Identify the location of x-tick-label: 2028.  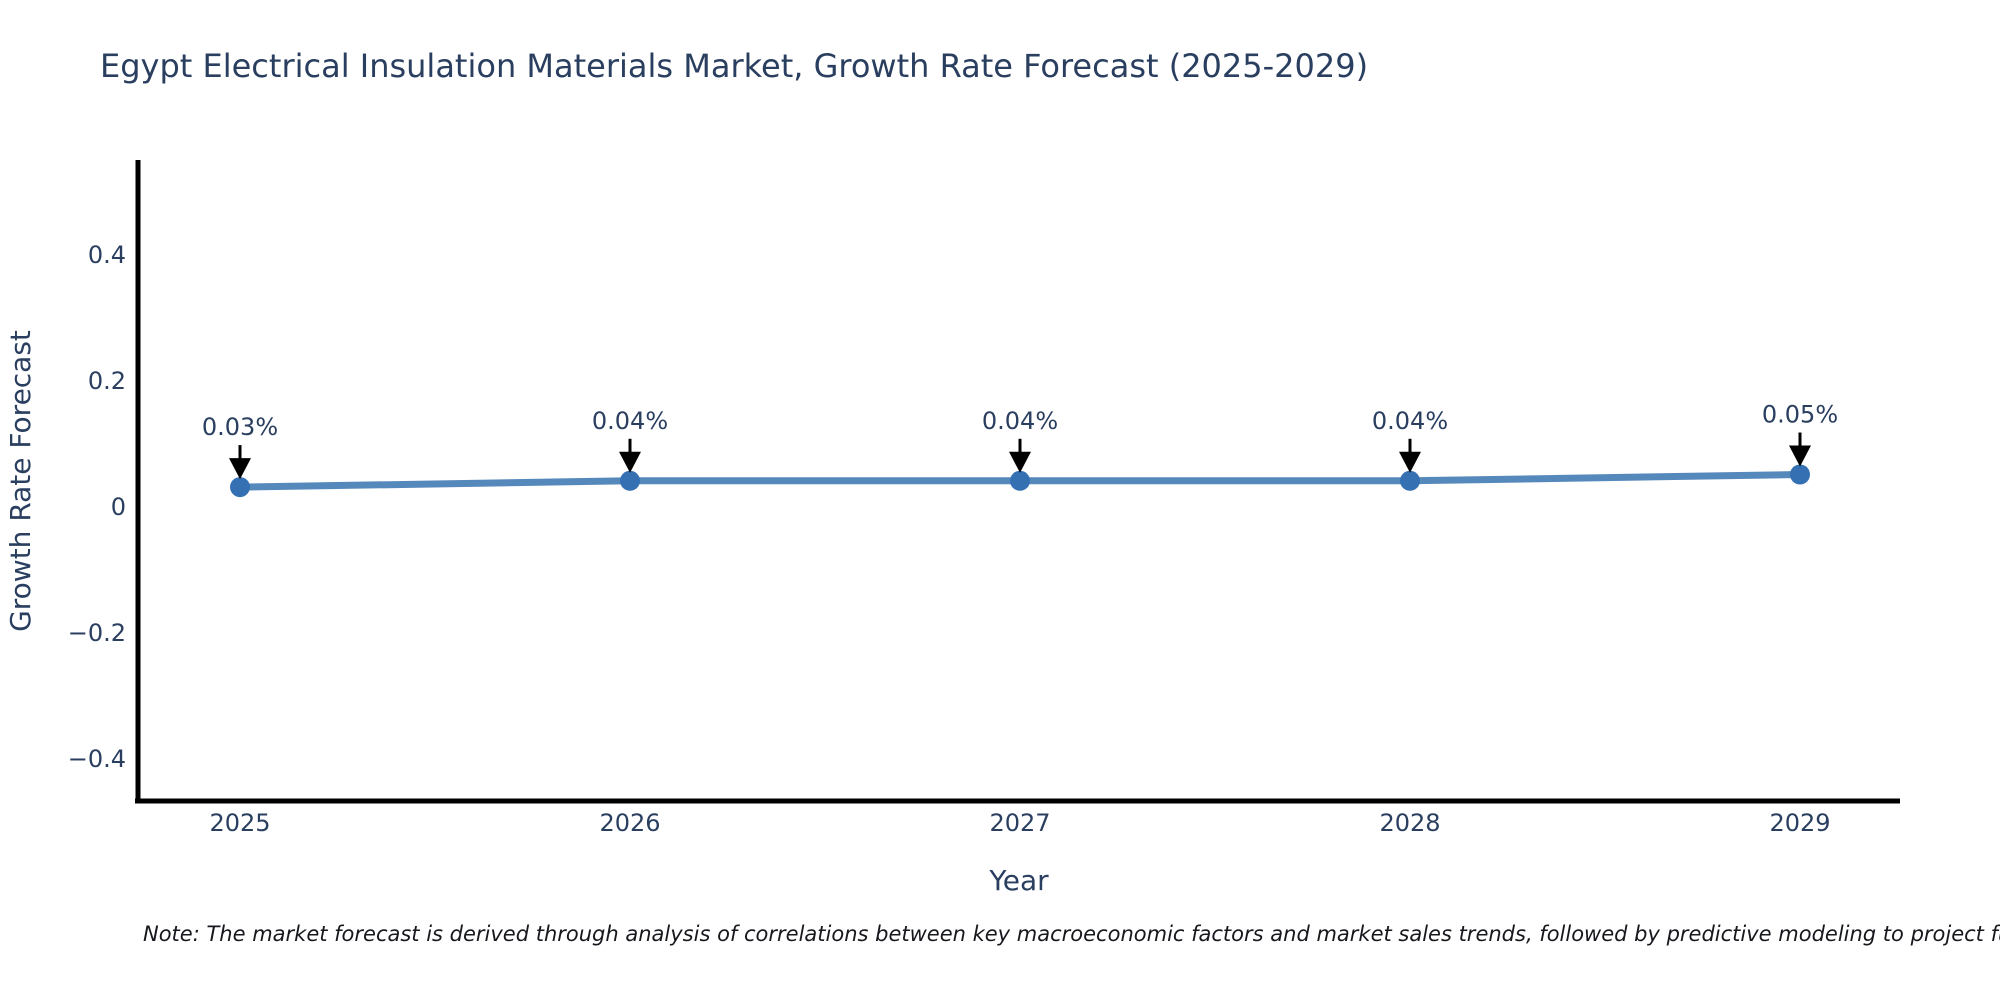
(1409, 823).